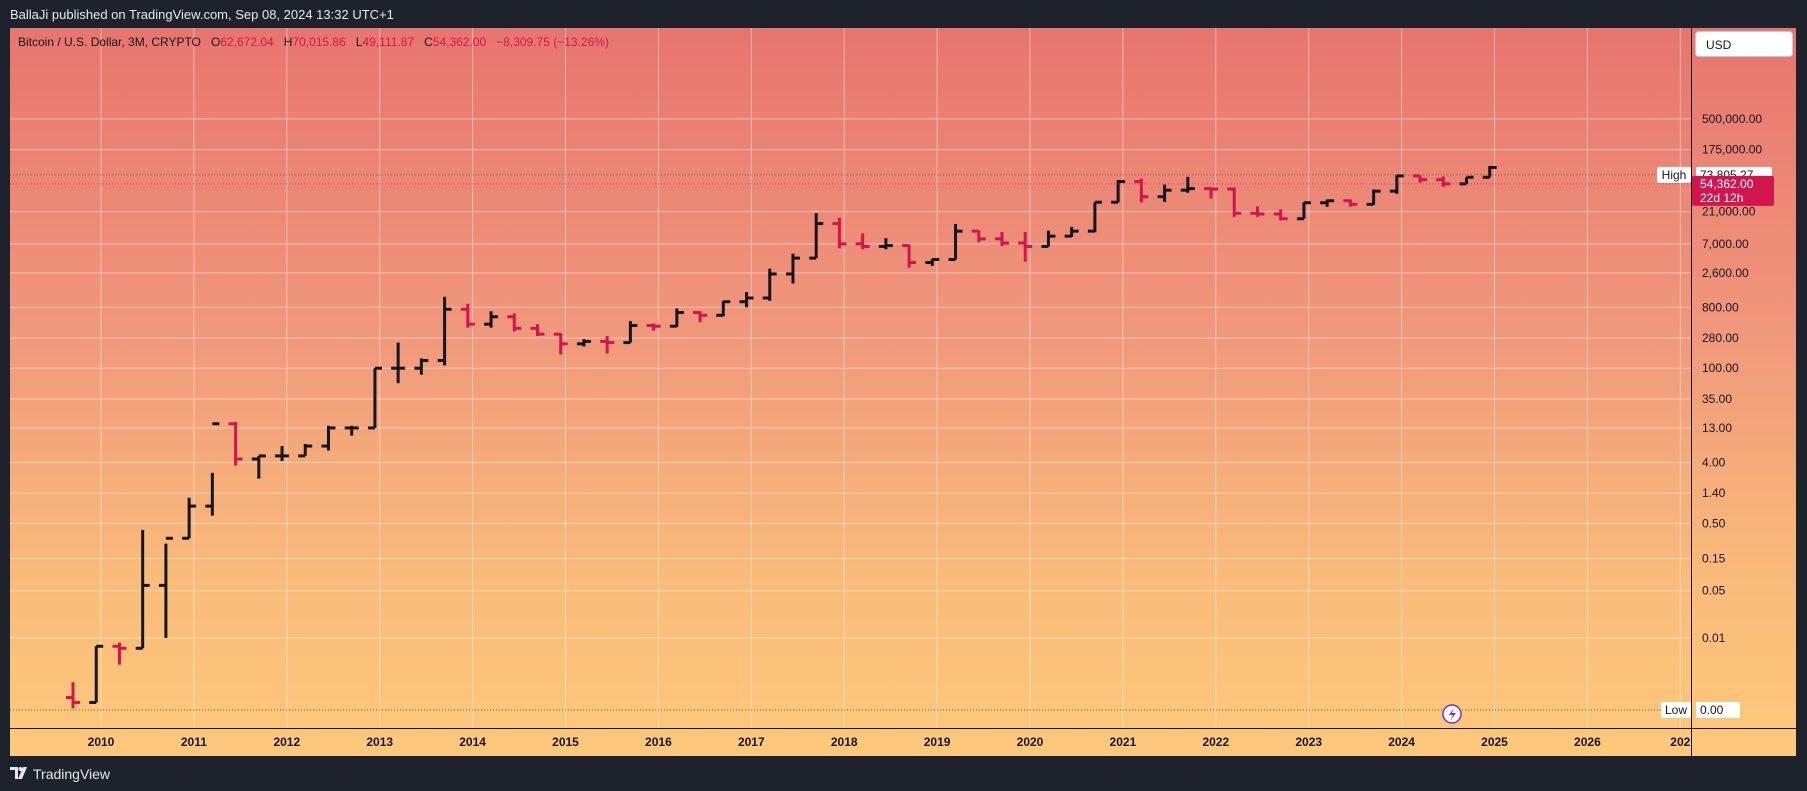 The height and width of the screenshot is (791, 1807). What do you see at coordinates (1732, 119) in the screenshot?
I see `y-tick-label: 500,000.00` at bounding box center [1732, 119].